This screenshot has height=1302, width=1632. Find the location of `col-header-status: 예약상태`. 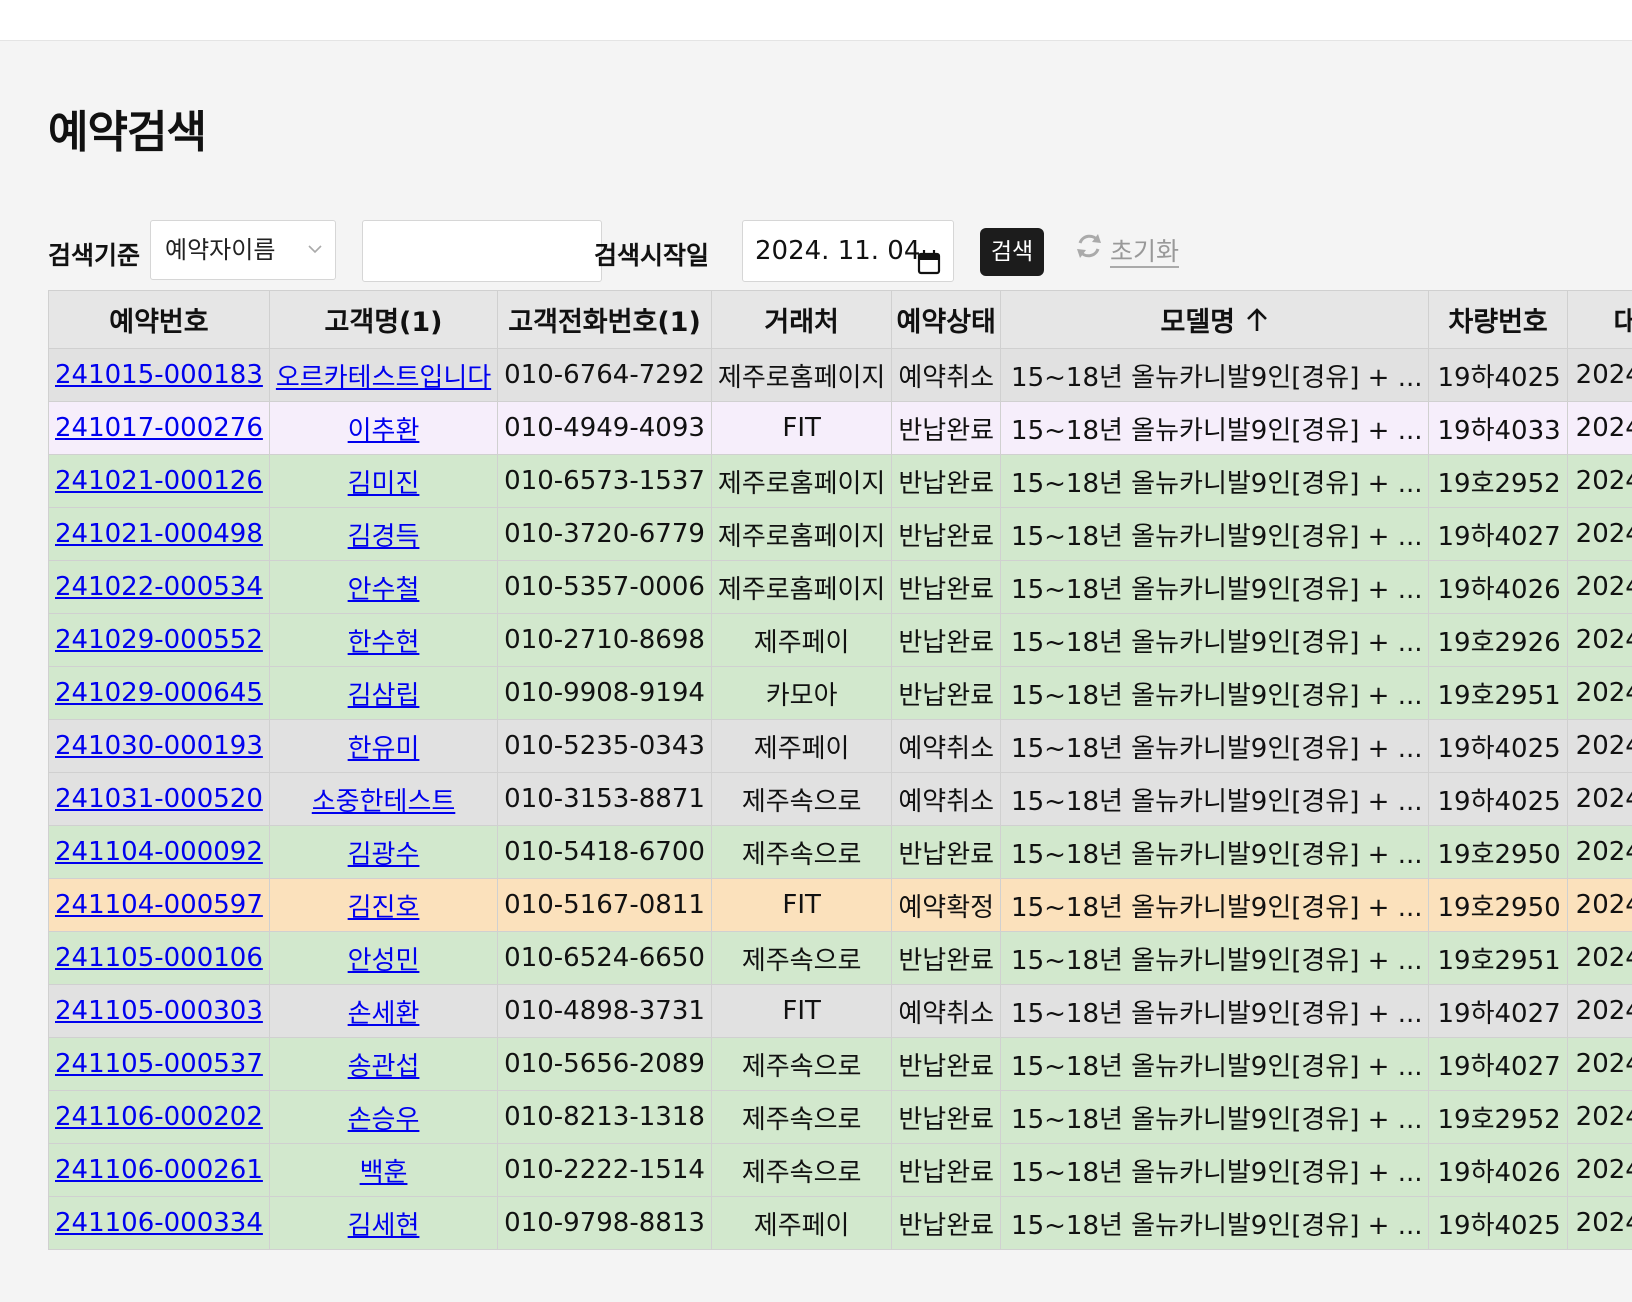

col-header-status: 예약상태 is located at coordinates (946, 319).